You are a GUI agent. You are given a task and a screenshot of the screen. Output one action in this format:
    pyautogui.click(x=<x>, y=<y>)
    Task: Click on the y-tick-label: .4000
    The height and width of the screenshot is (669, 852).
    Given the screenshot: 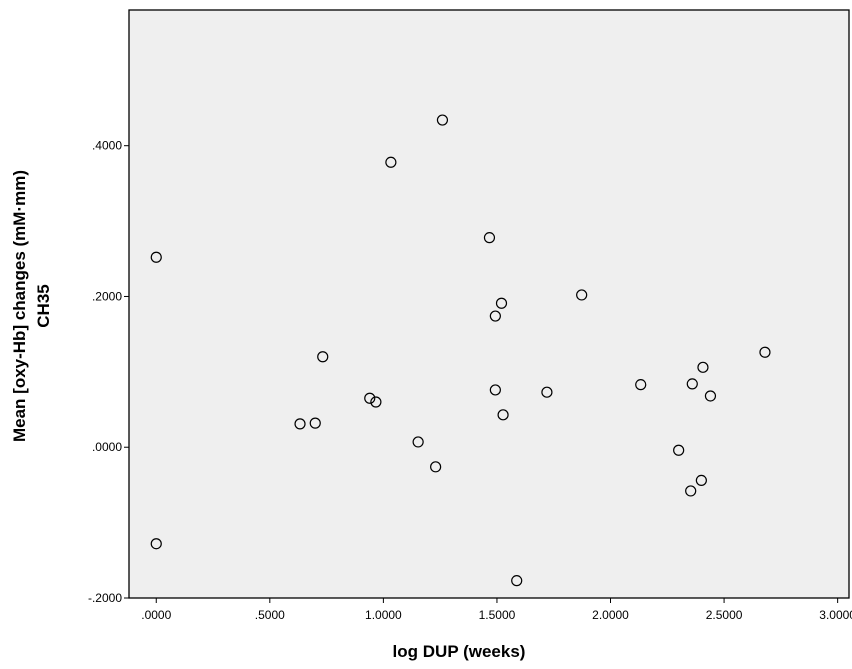 What is the action you would take?
    pyautogui.click(x=107, y=146)
    